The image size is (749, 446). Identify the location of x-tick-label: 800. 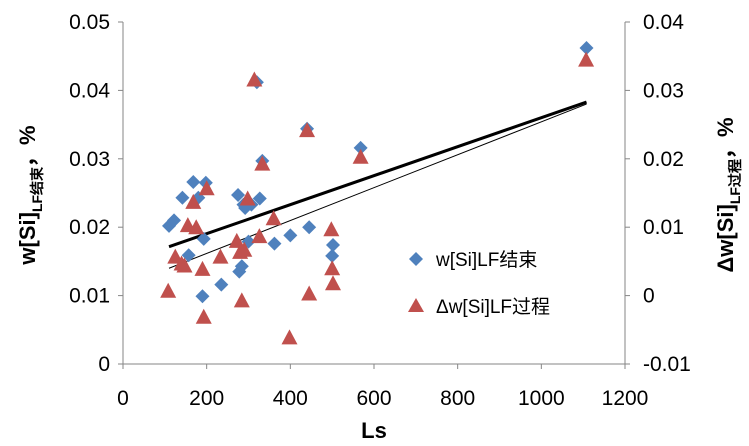
(457, 398).